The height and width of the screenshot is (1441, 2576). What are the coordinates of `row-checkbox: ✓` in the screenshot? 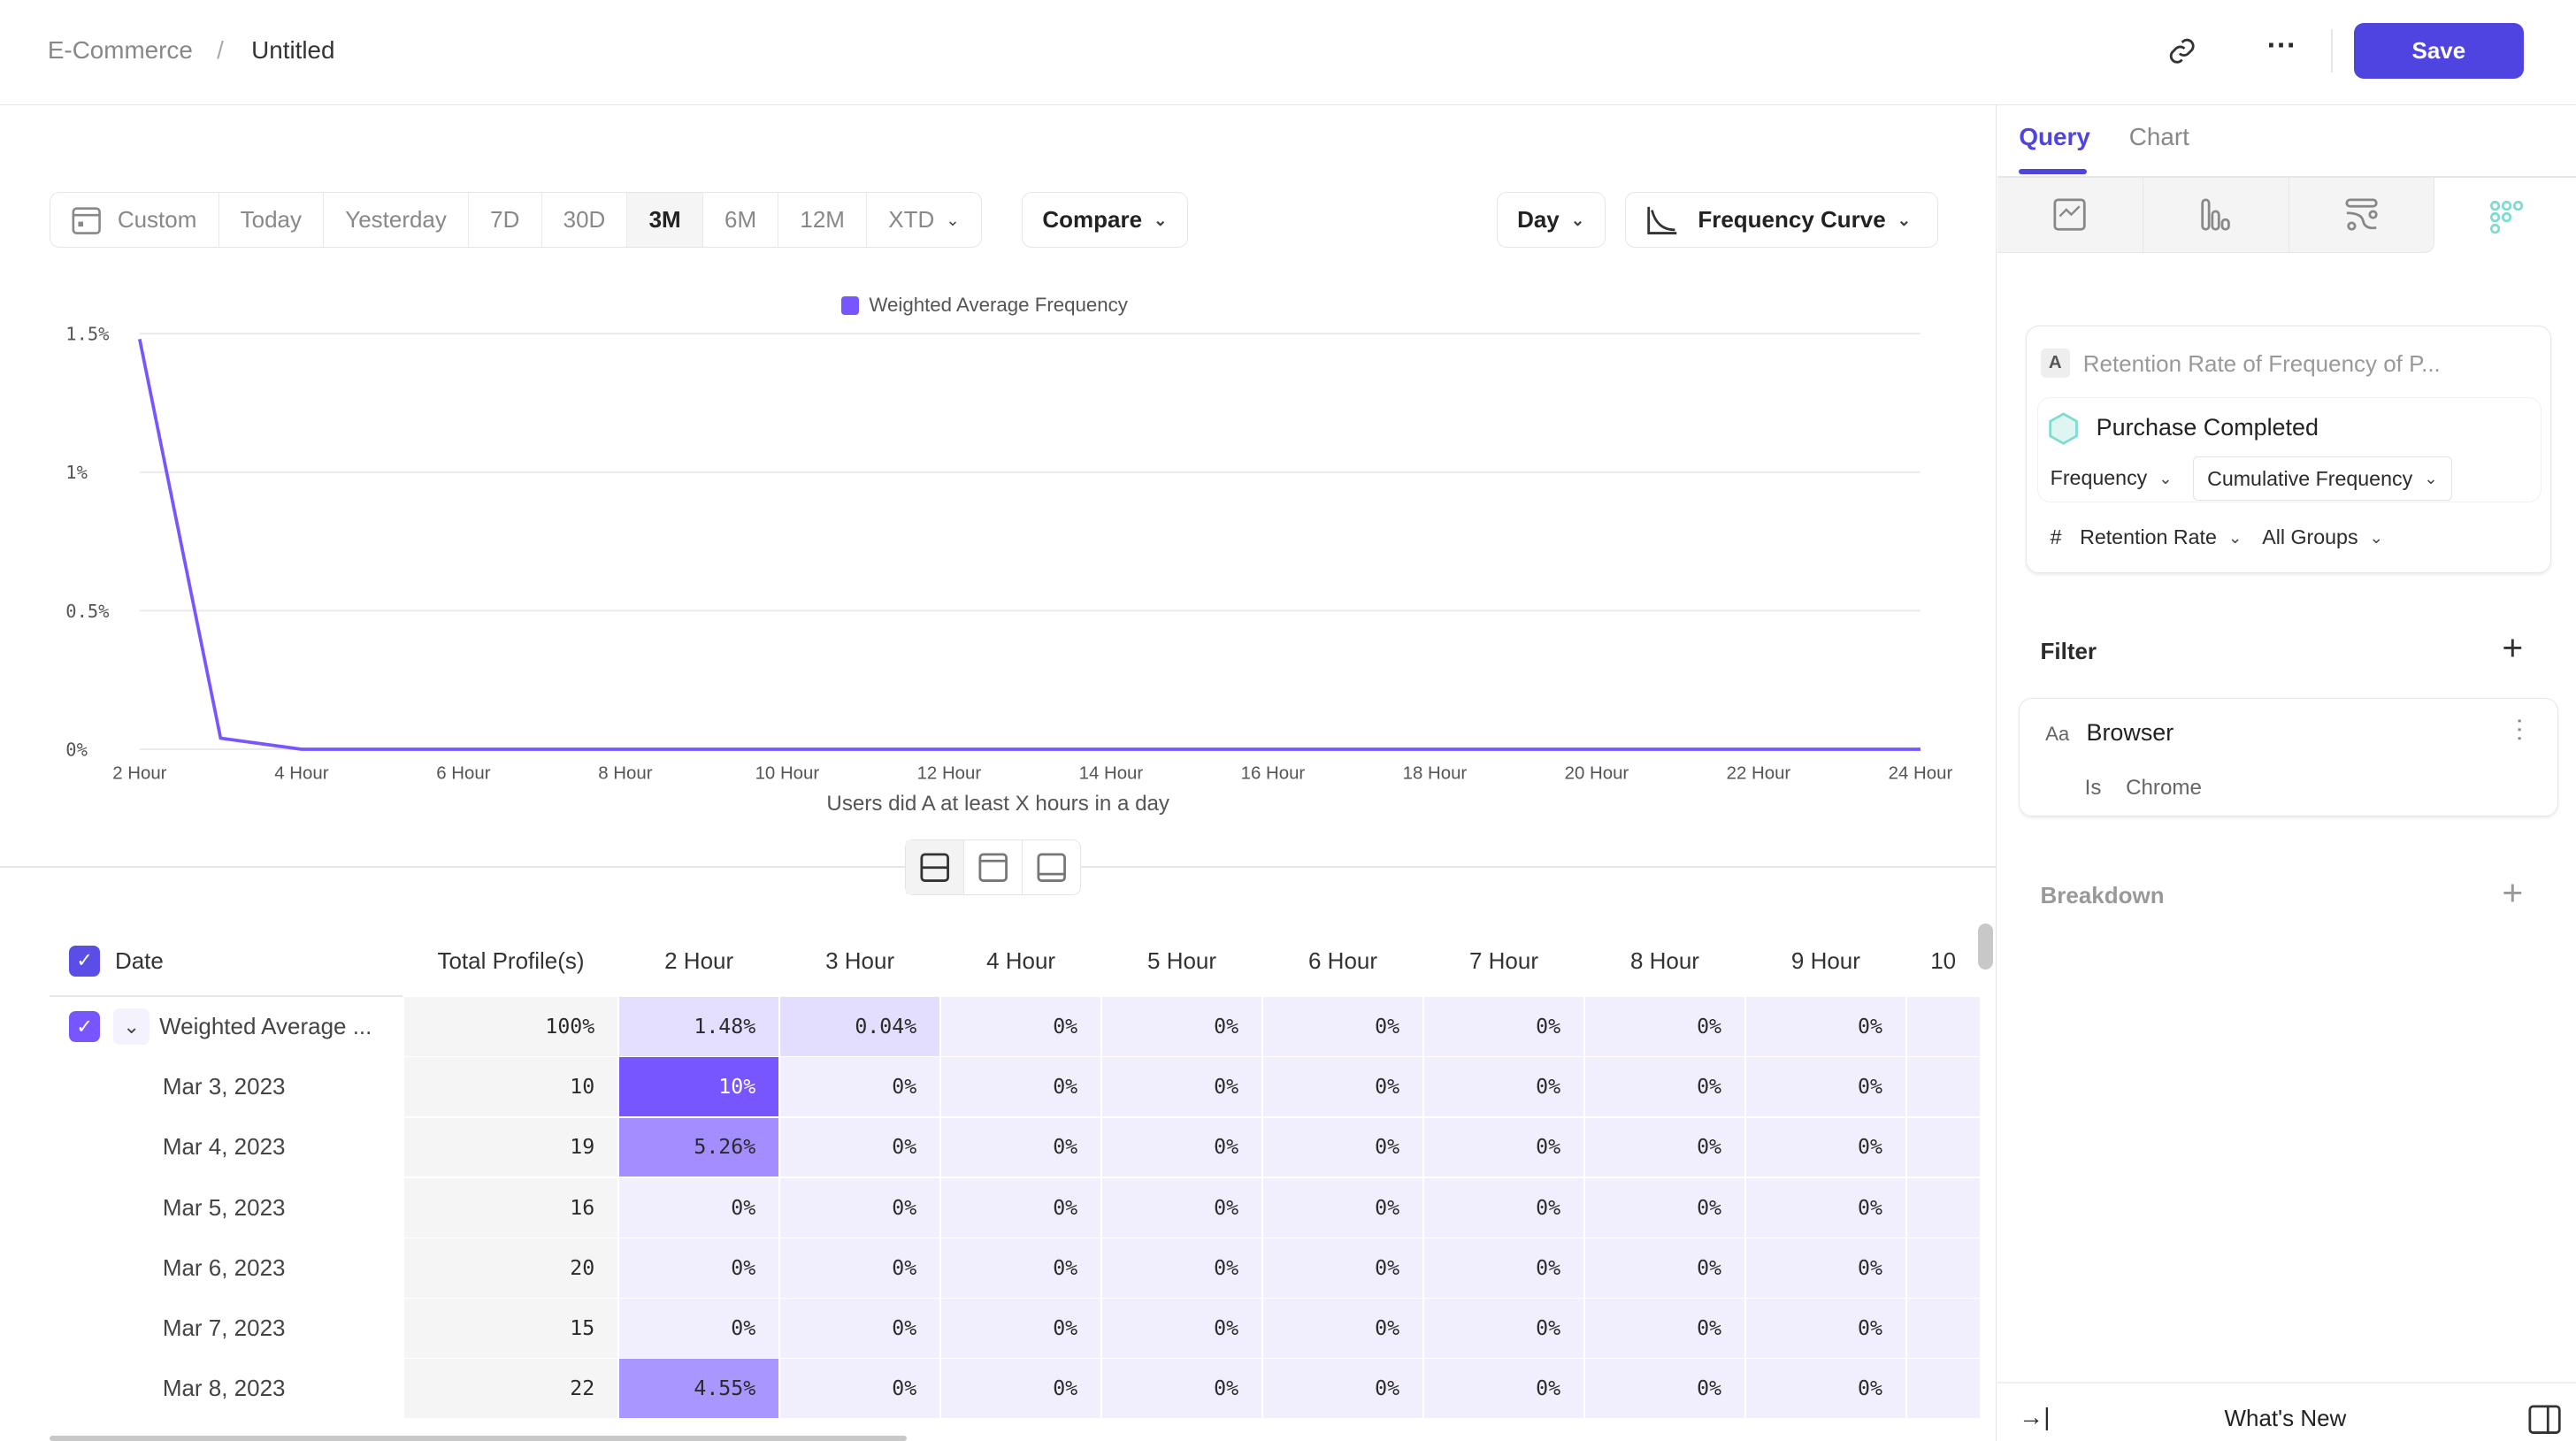 It's located at (84, 1026).